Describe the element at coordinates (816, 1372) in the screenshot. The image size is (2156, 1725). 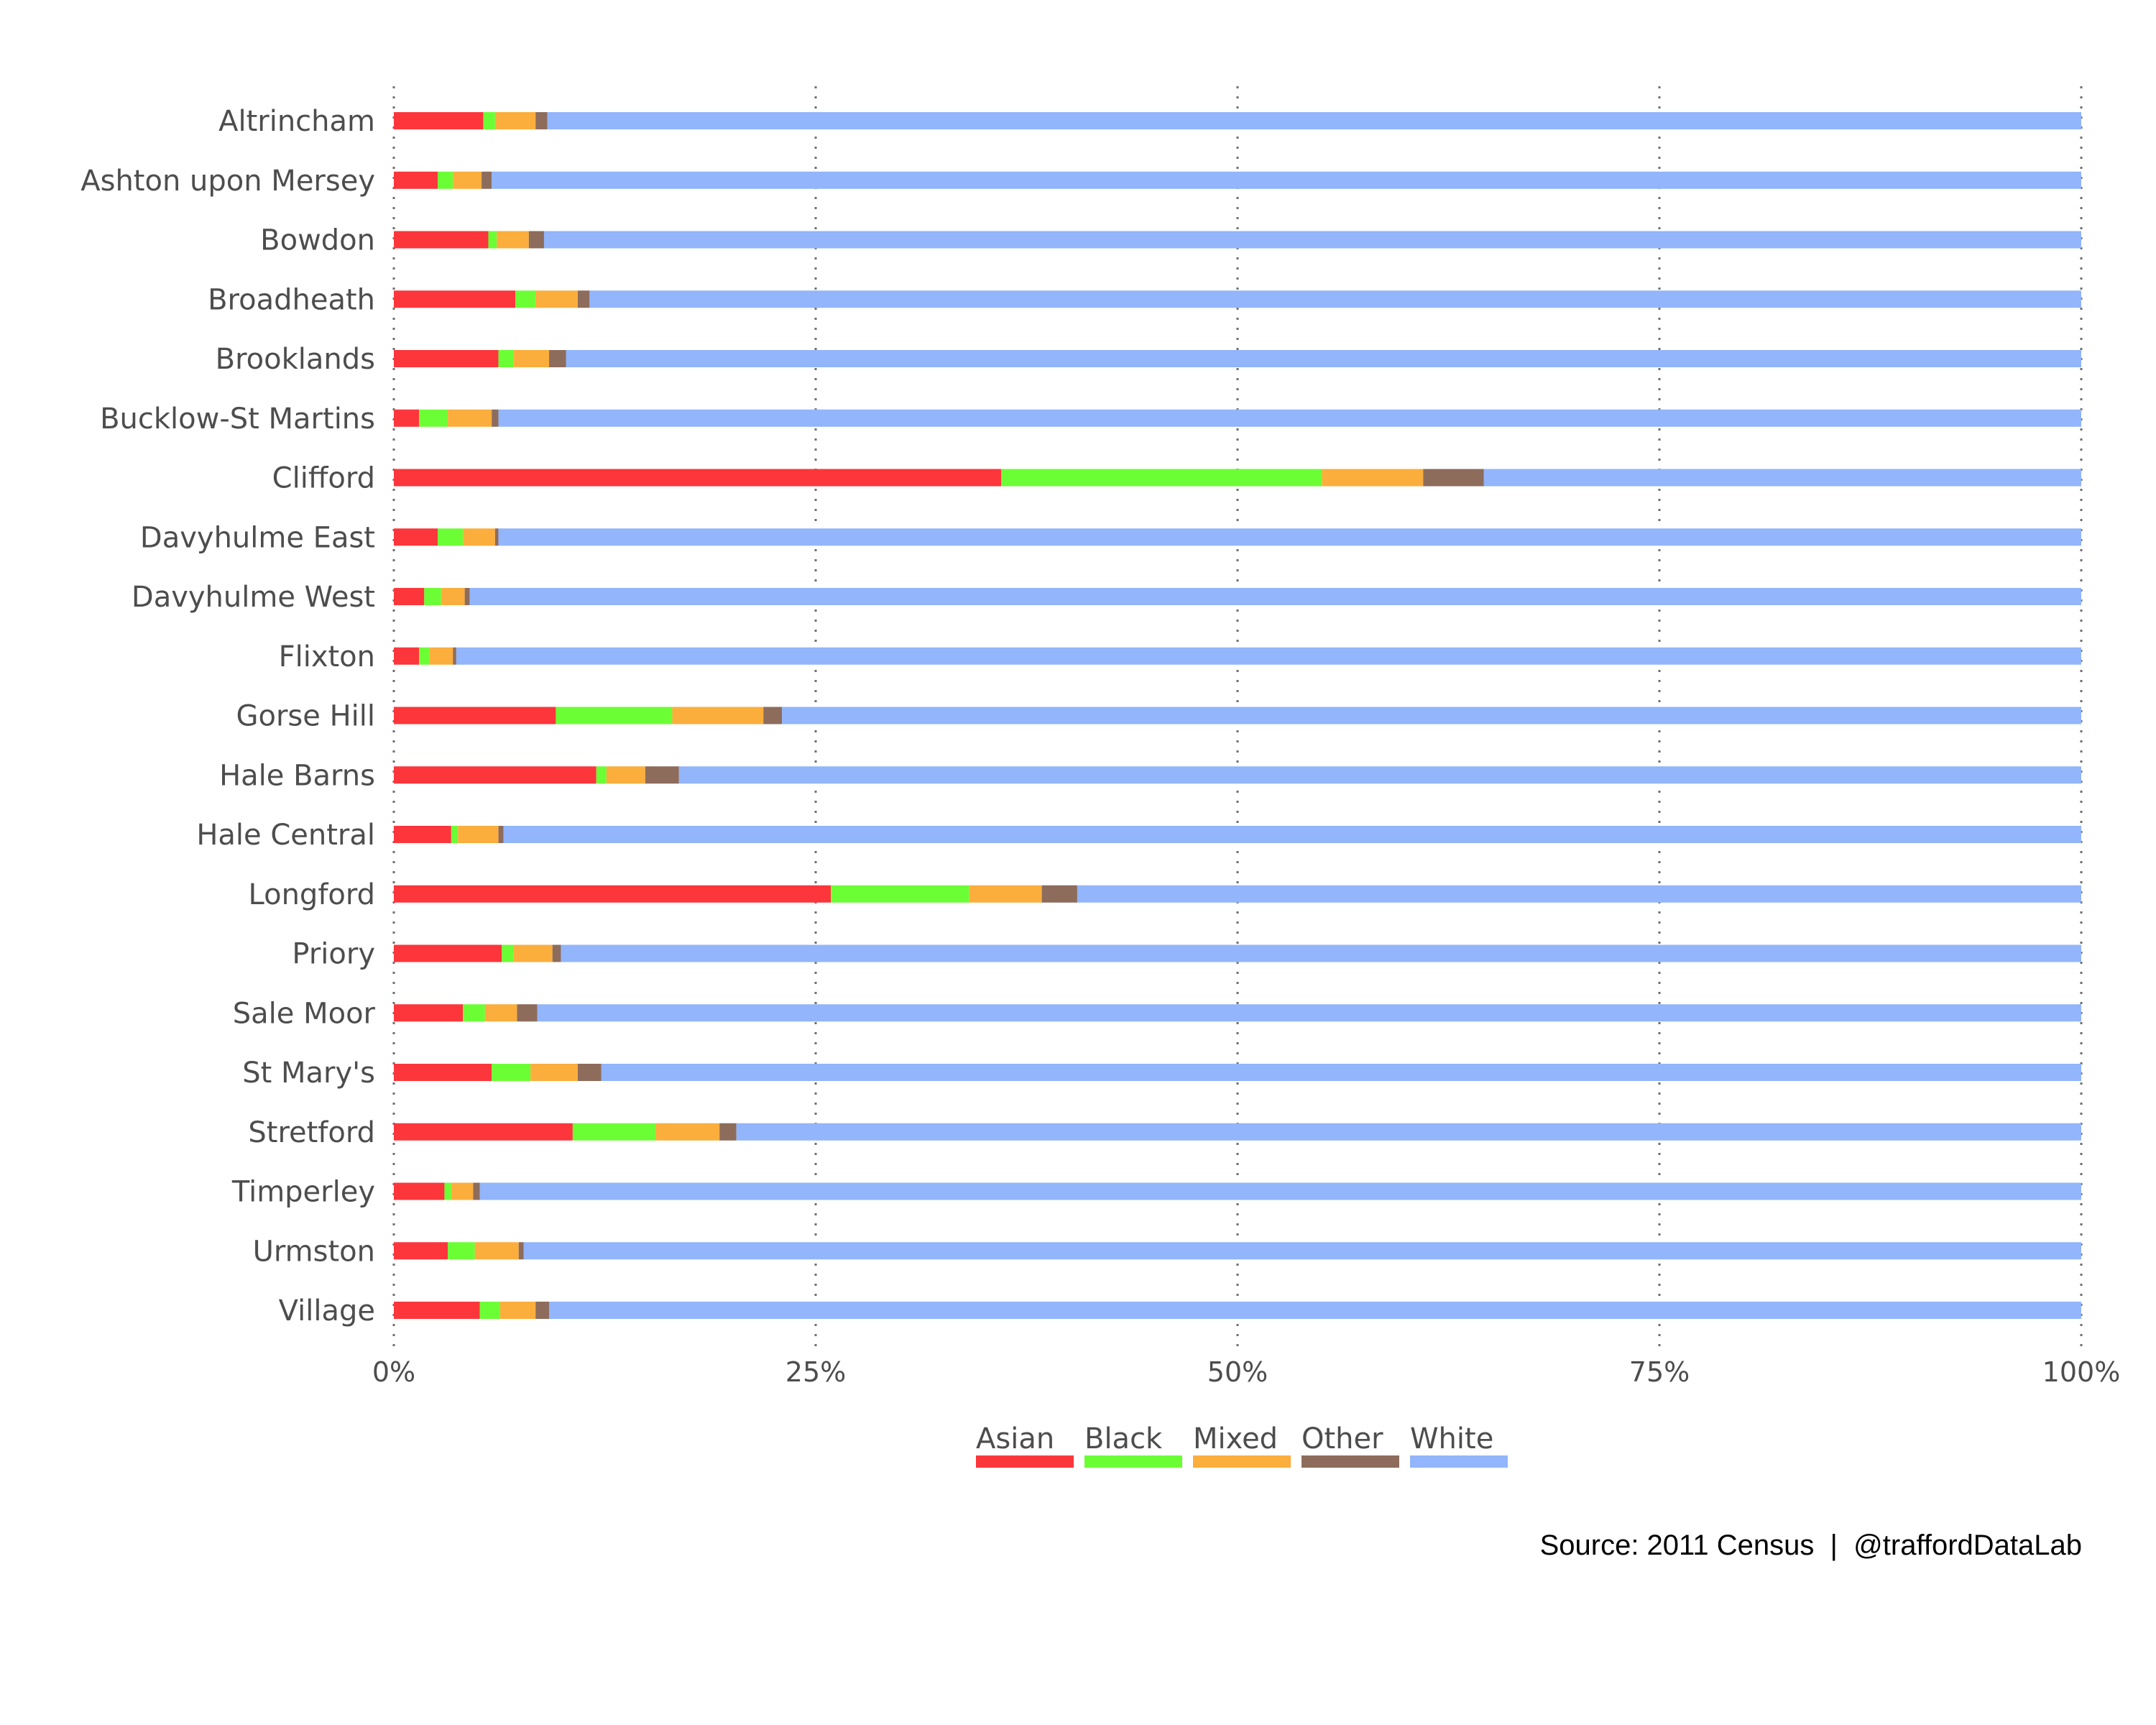
I see `x-tick-label: 25%` at that location.